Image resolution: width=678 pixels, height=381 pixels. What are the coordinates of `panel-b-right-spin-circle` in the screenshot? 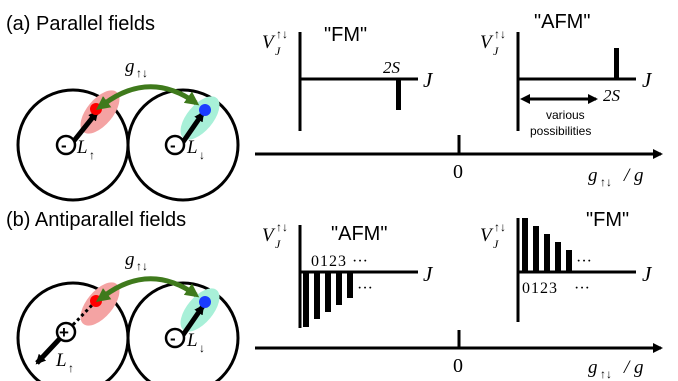 It's located at (183, 331).